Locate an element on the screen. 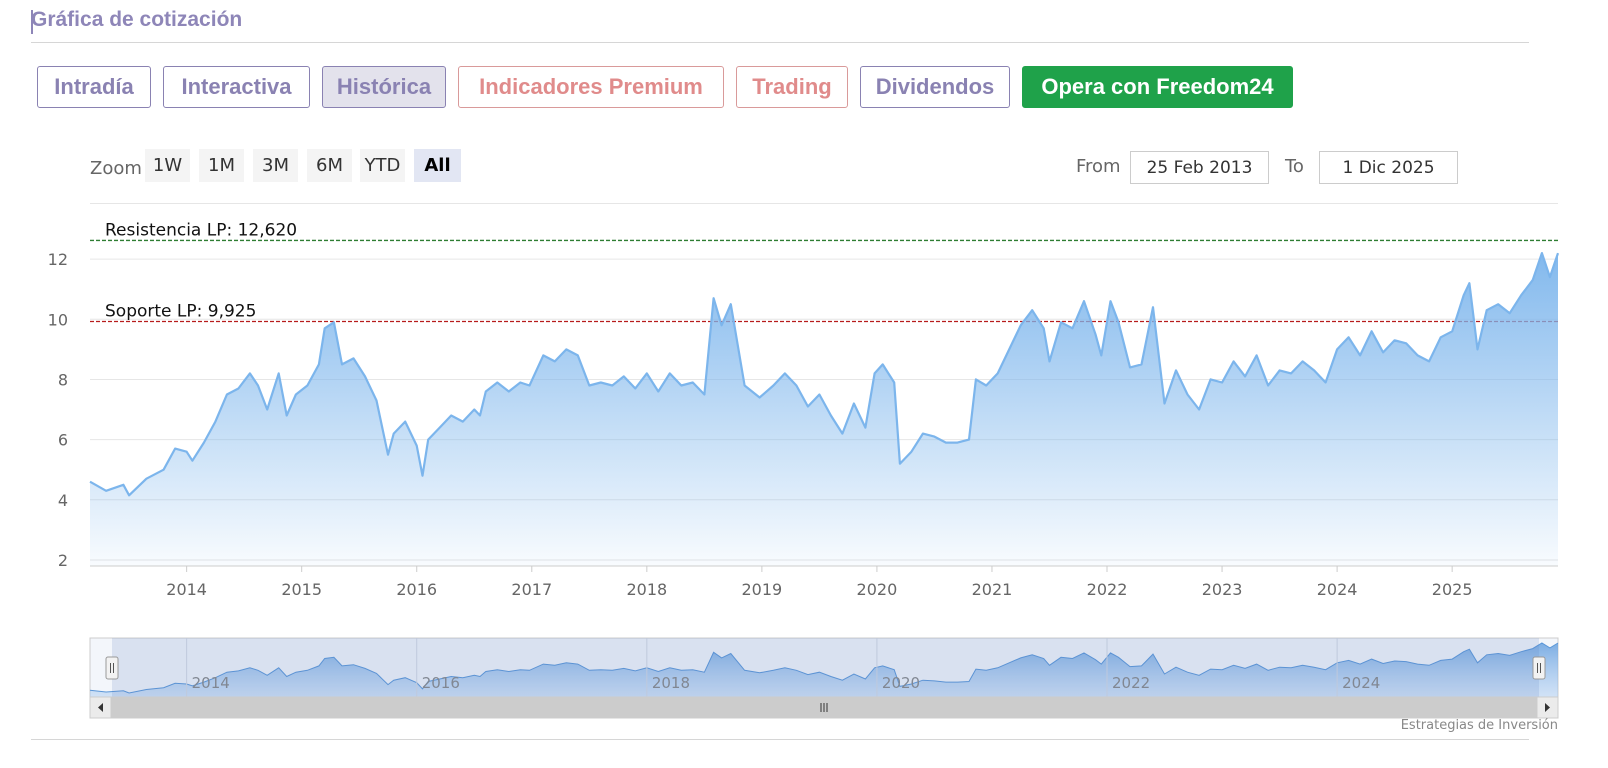  credit-text: Estrategias de Inversión is located at coordinates (1479, 725).